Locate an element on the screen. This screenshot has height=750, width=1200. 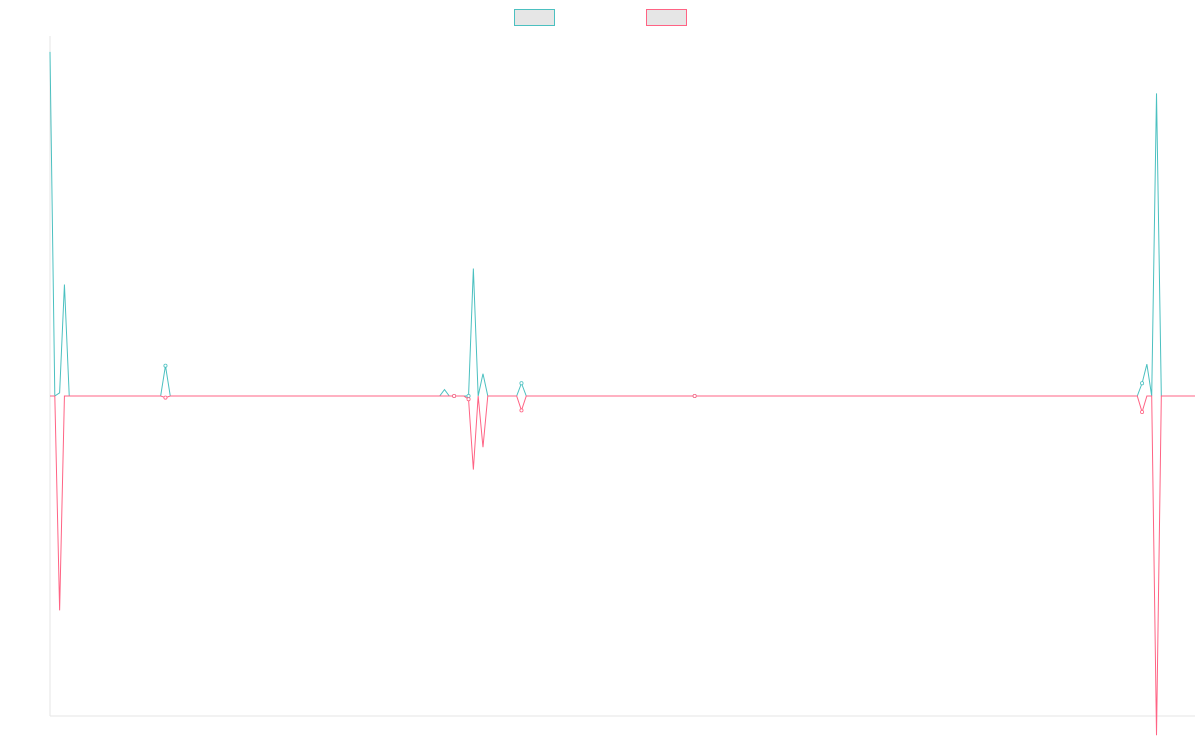
legend is located at coordinates (600, 17).